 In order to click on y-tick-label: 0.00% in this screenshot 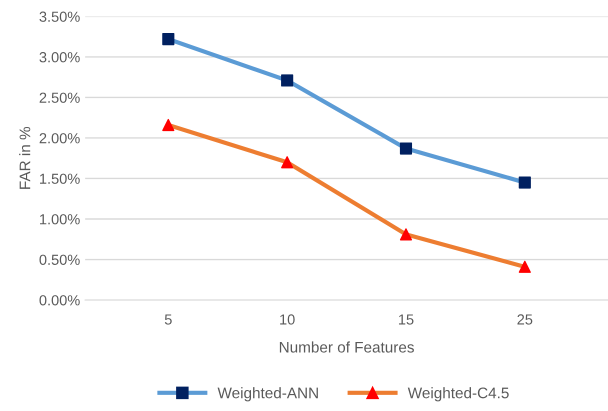, I will do `click(59, 300)`.